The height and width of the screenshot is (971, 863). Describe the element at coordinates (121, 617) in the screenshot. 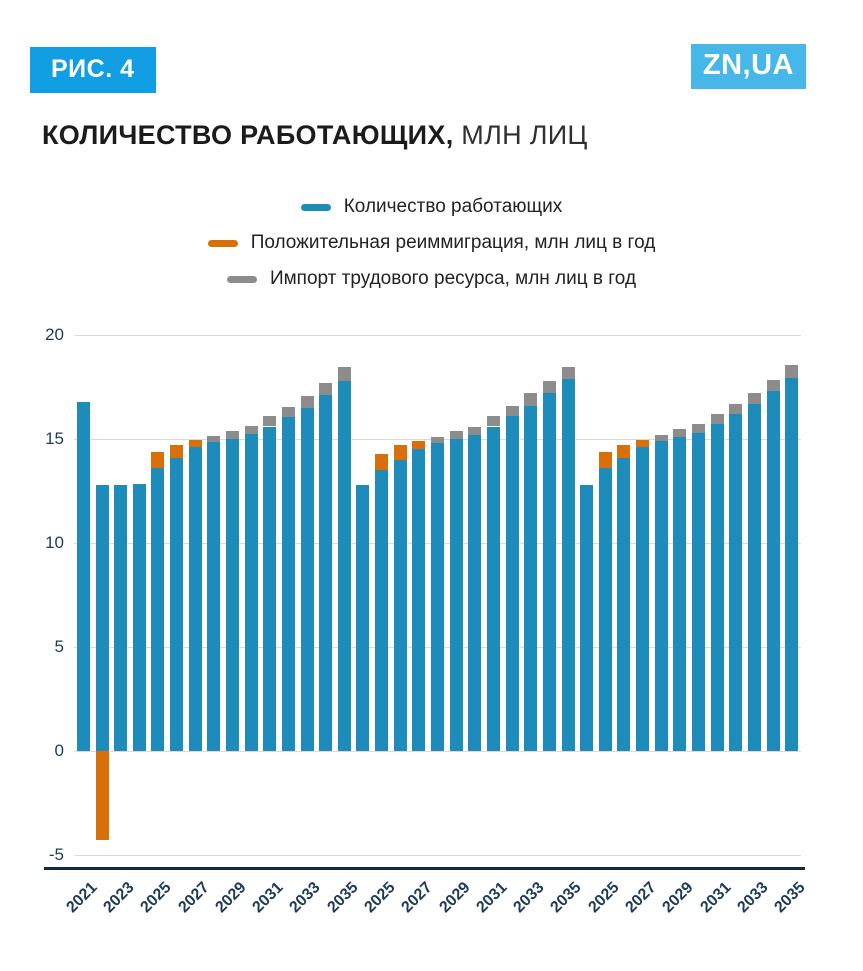

I see `bar-workers-2023` at that location.